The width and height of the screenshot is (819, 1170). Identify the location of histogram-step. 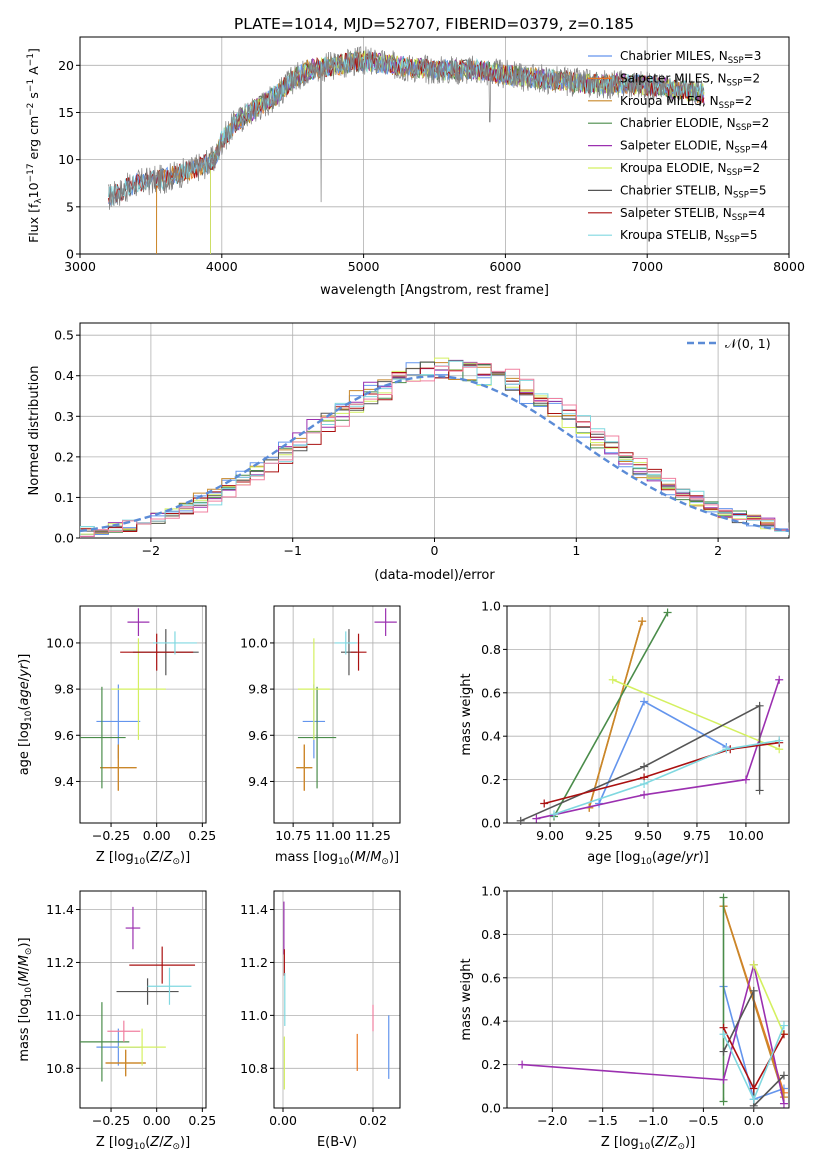
(434, 450).